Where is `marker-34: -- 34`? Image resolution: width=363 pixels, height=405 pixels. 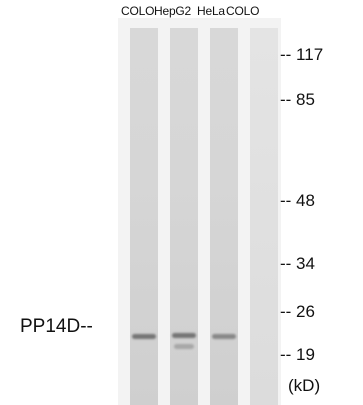
marker-34: -- 34 is located at coordinates (297, 263).